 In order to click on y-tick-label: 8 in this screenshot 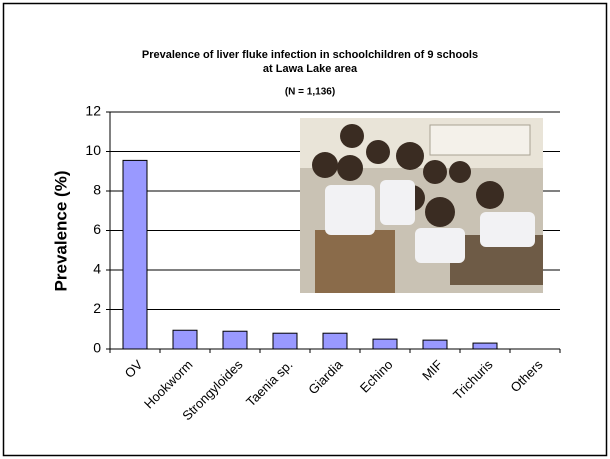, I will do `click(97, 190)`.